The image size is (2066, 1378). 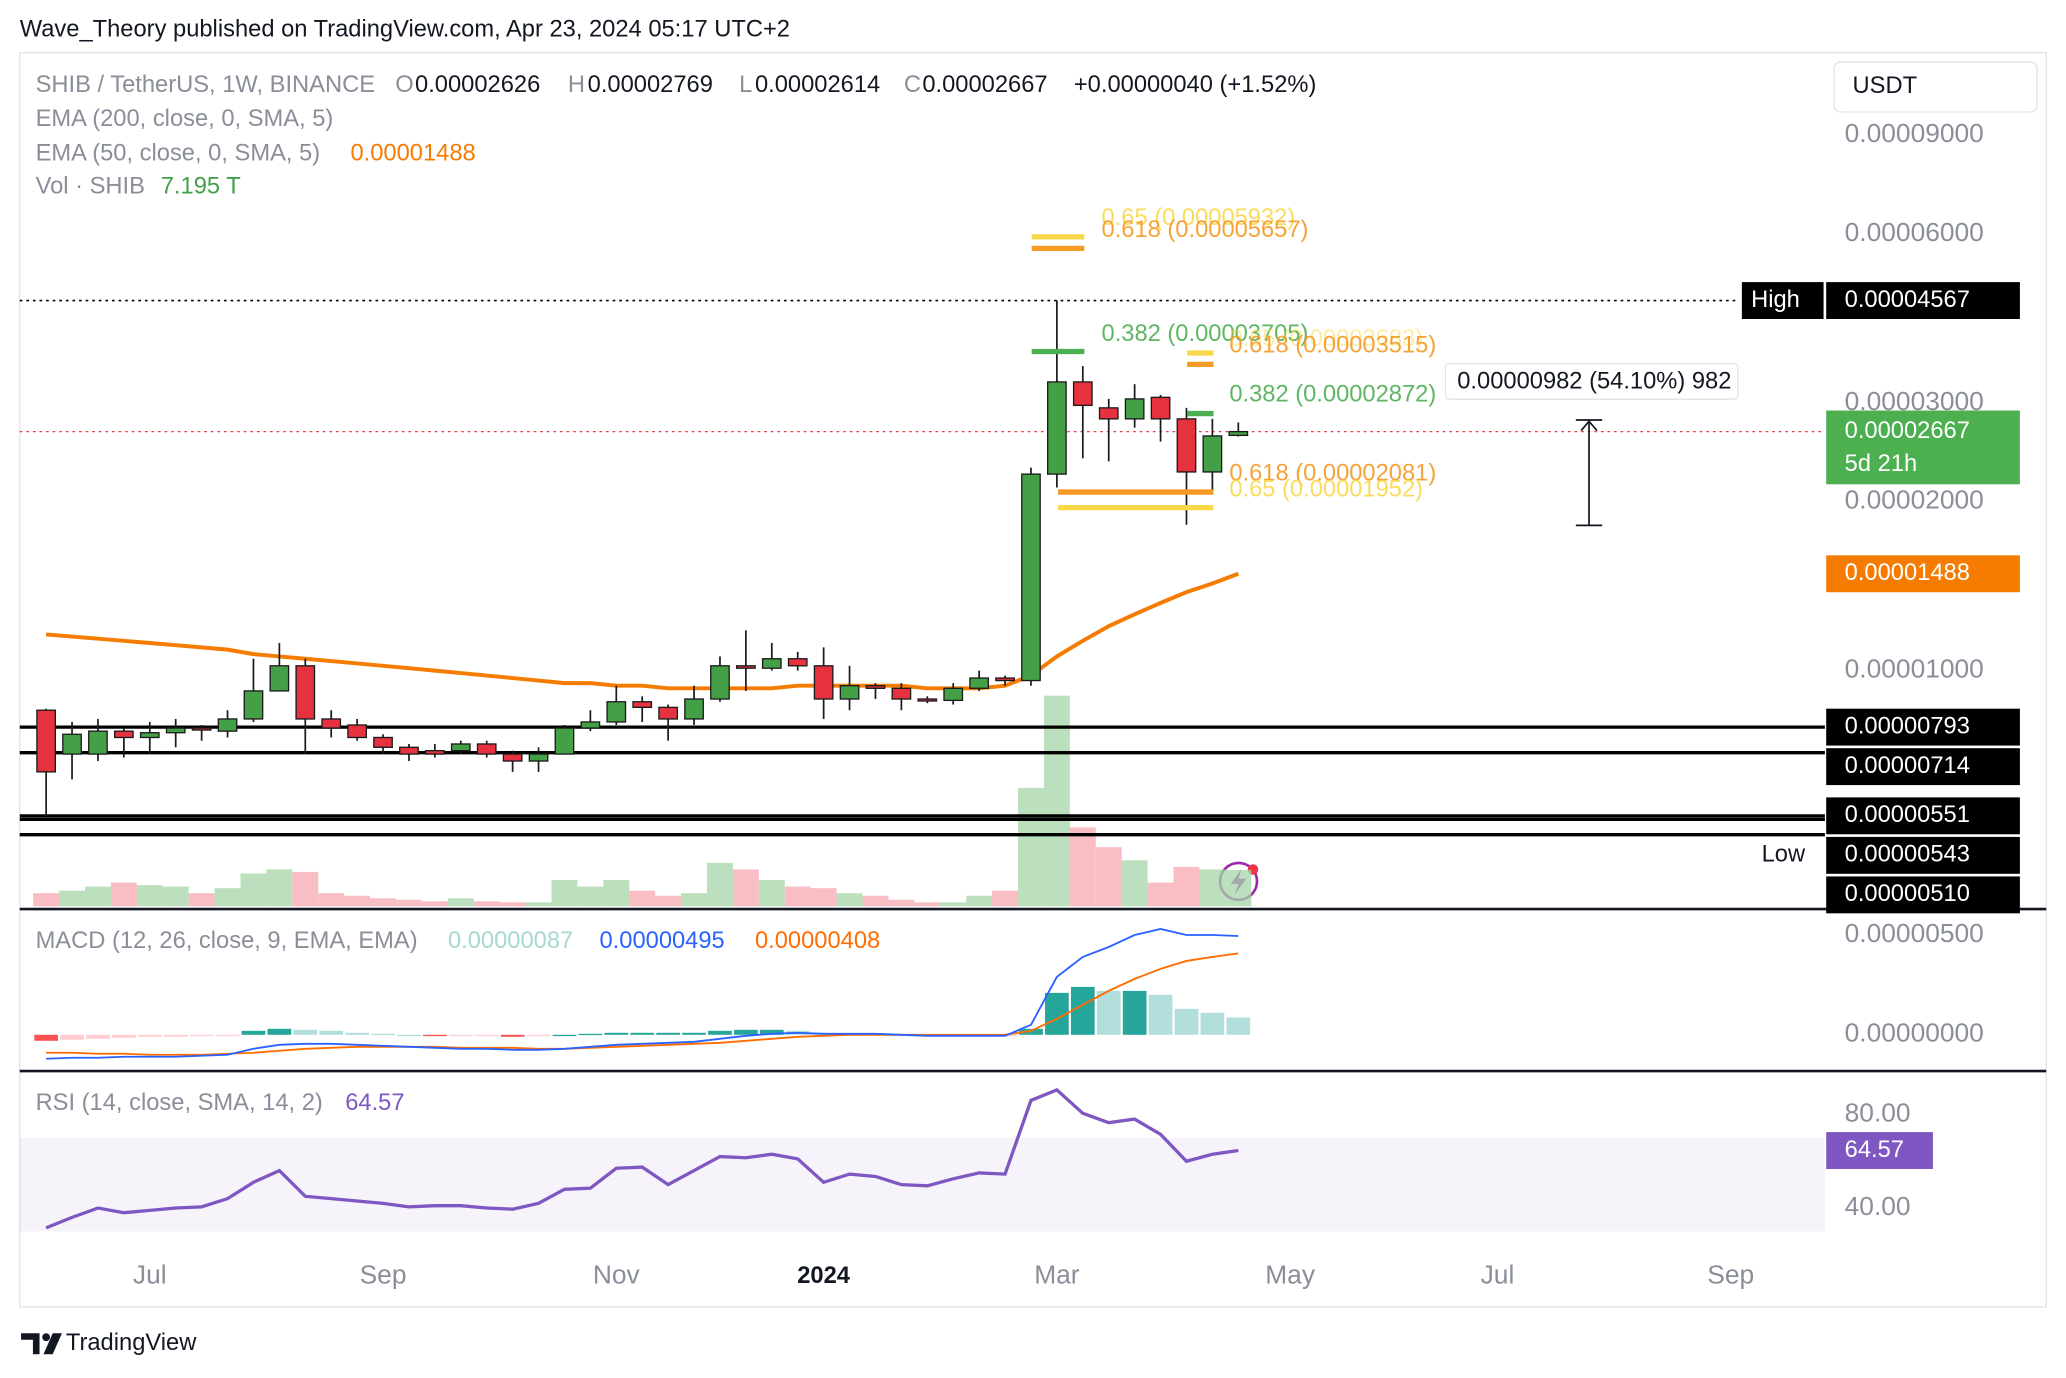 I want to click on high-value-tag: 0.00004567, so click(x=1907, y=300).